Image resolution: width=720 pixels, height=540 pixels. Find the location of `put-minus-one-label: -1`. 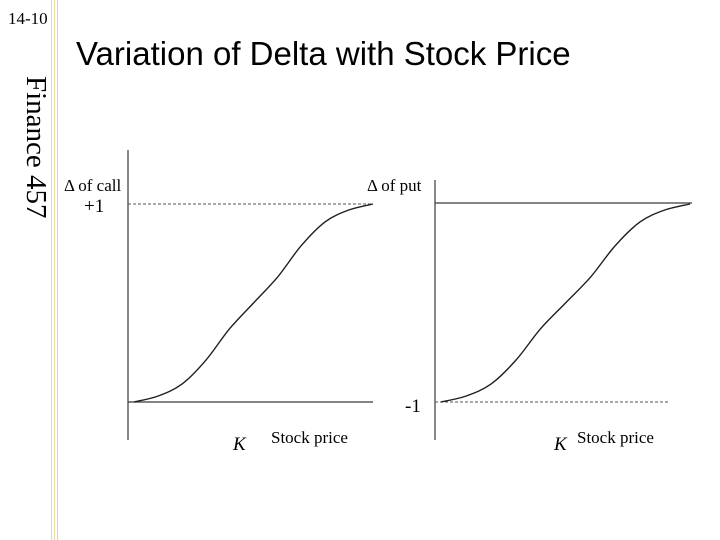

put-minus-one-label: -1 is located at coordinates (413, 406).